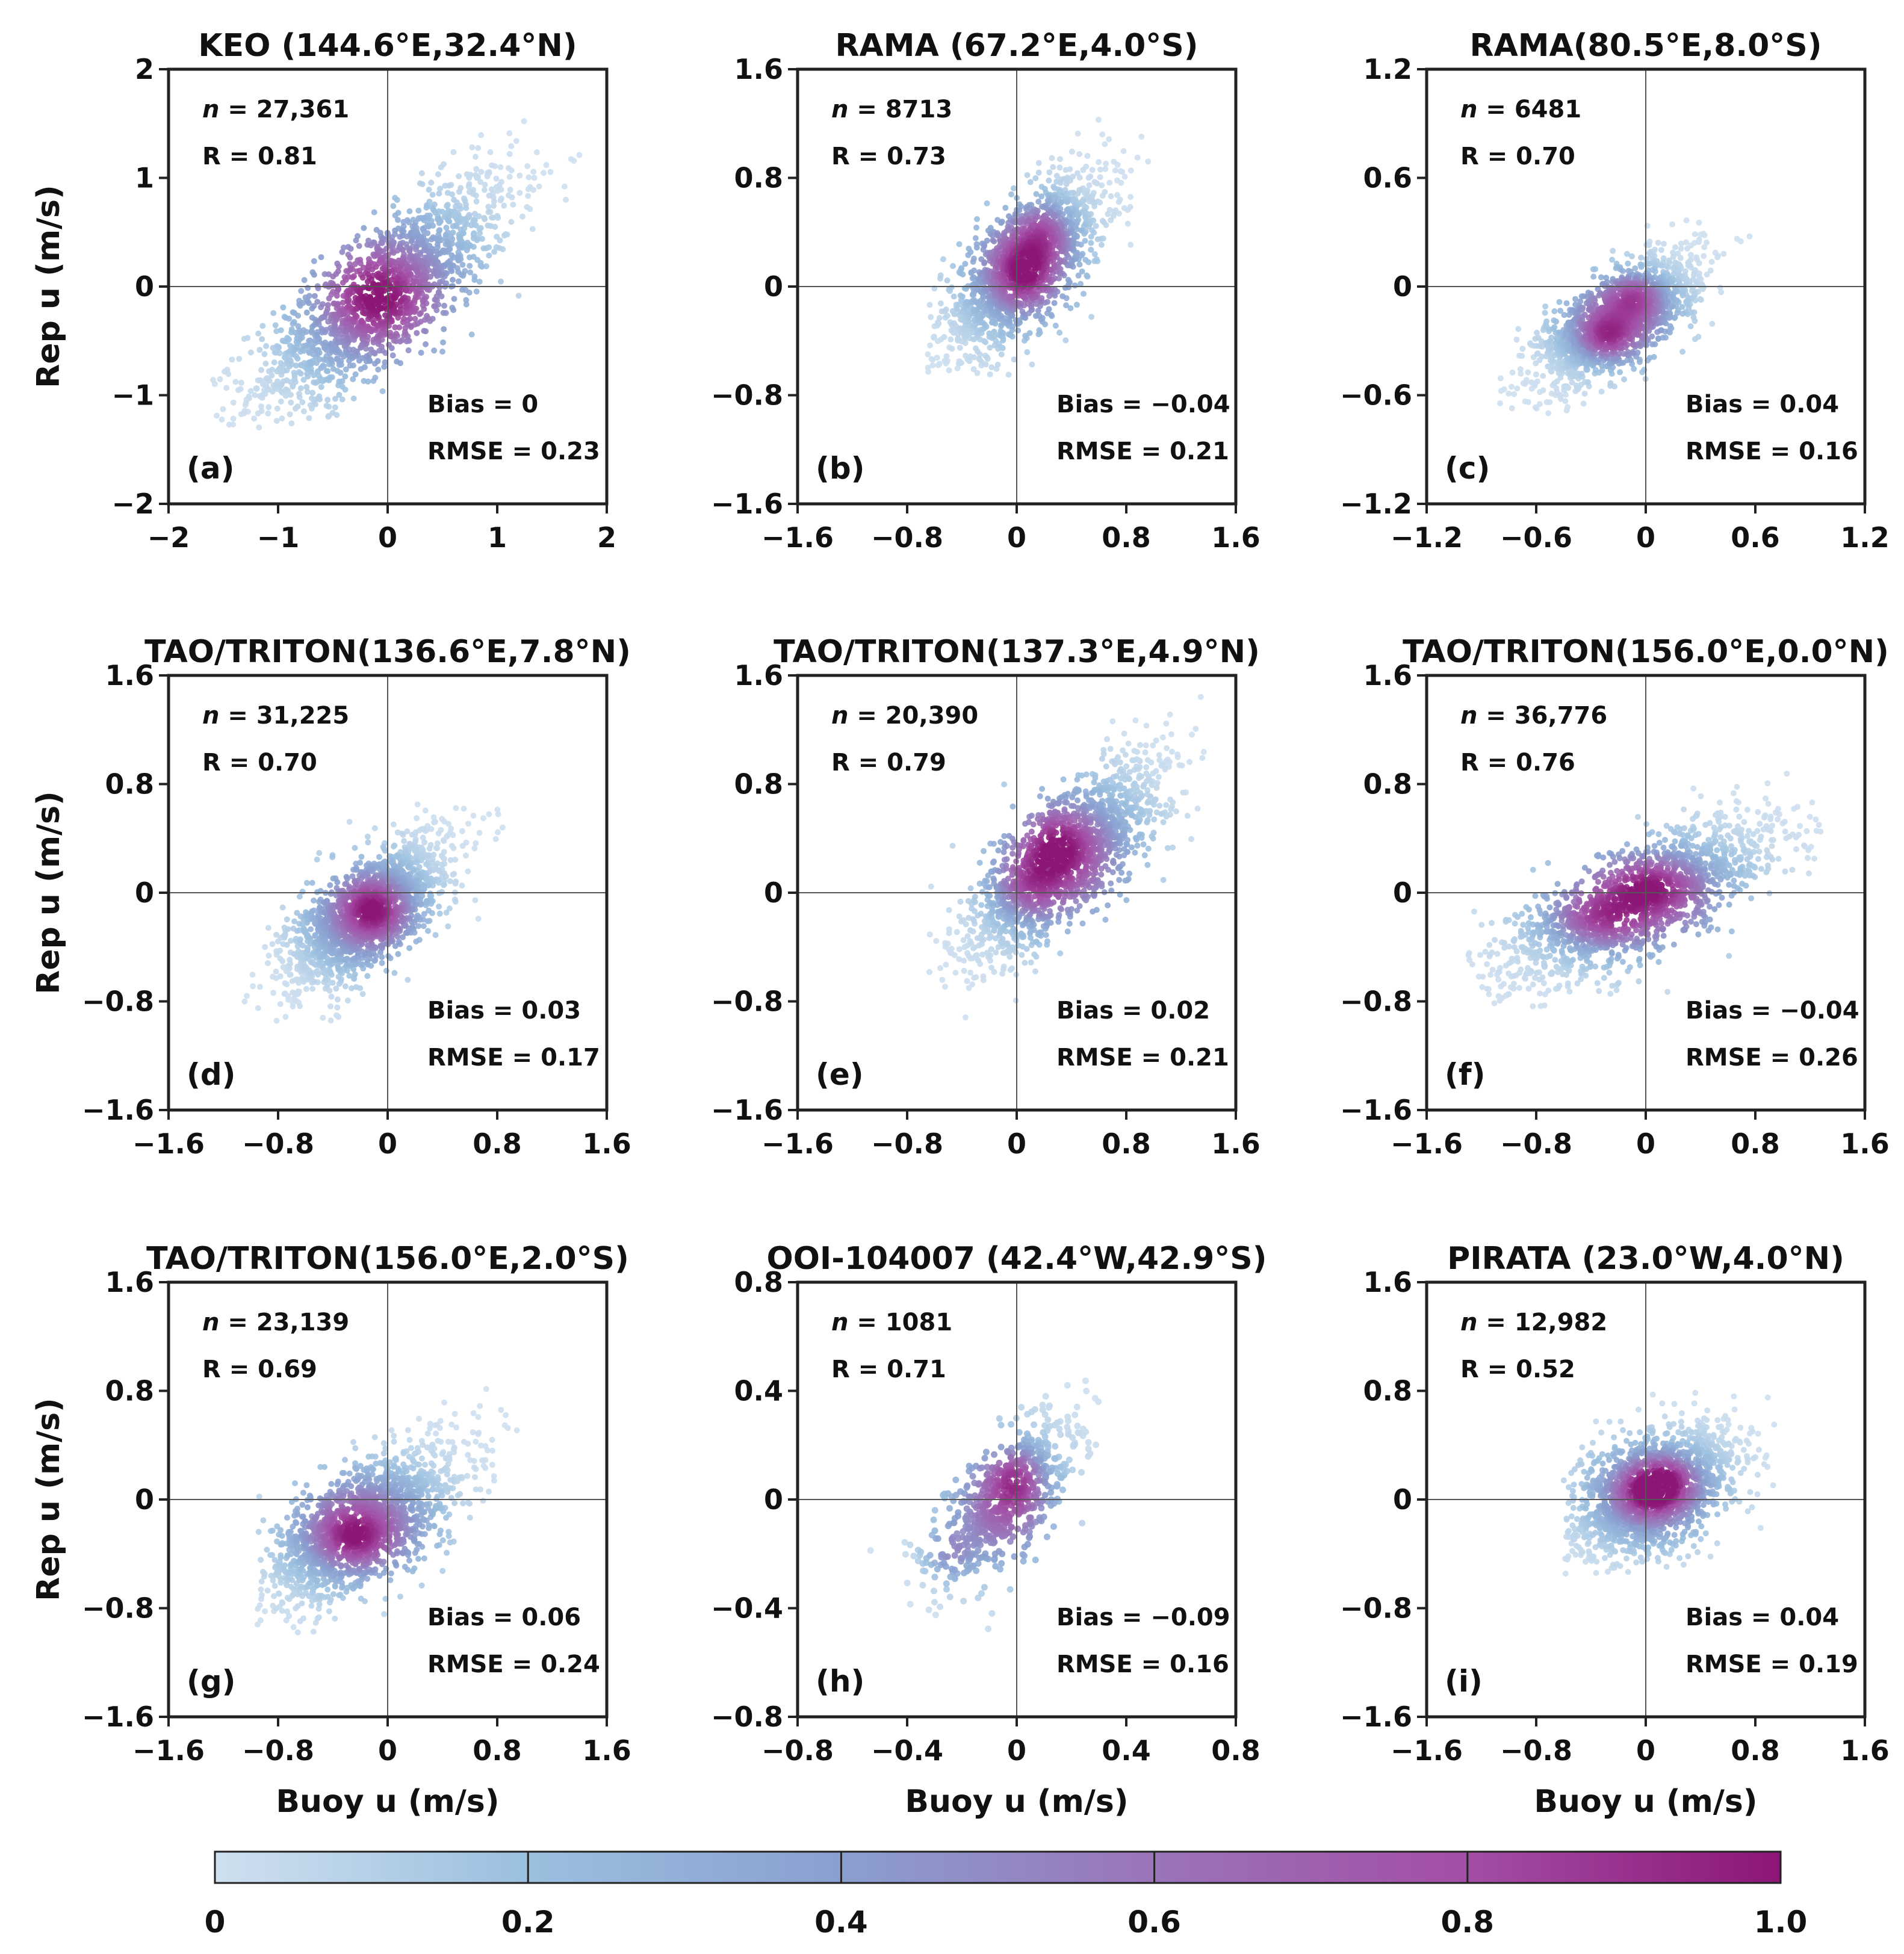 The width and height of the screenshot is (1904, 1954). Describe the element at coordinates (1625, 317) in the screenshot. I see `scatter-points` at that location.